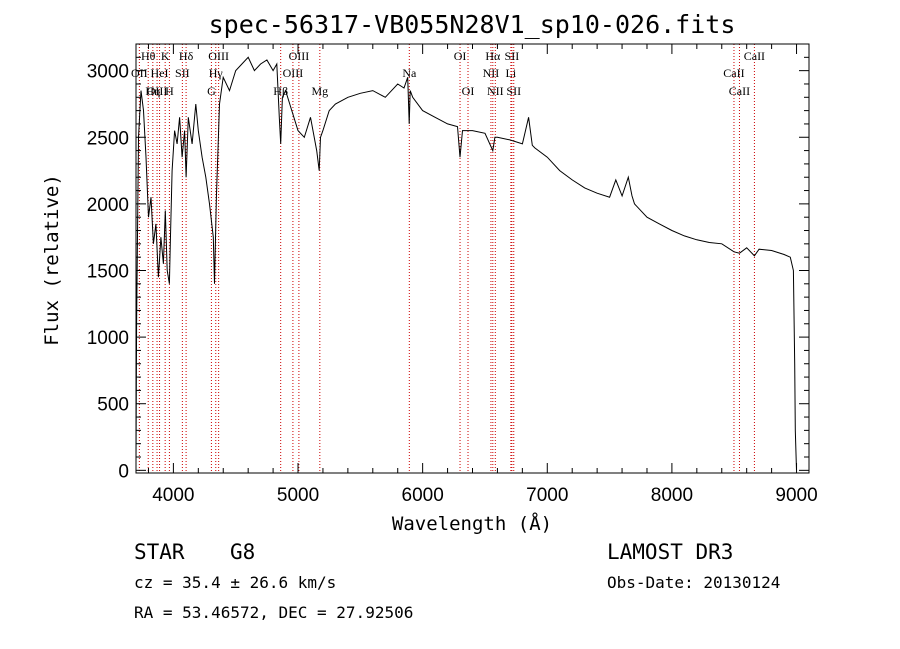 The height and width of the screenshot is (649, 900). Describe the element at coordinates (243, 552) in the screenshot. I see `object-subclass: G8` at that location.